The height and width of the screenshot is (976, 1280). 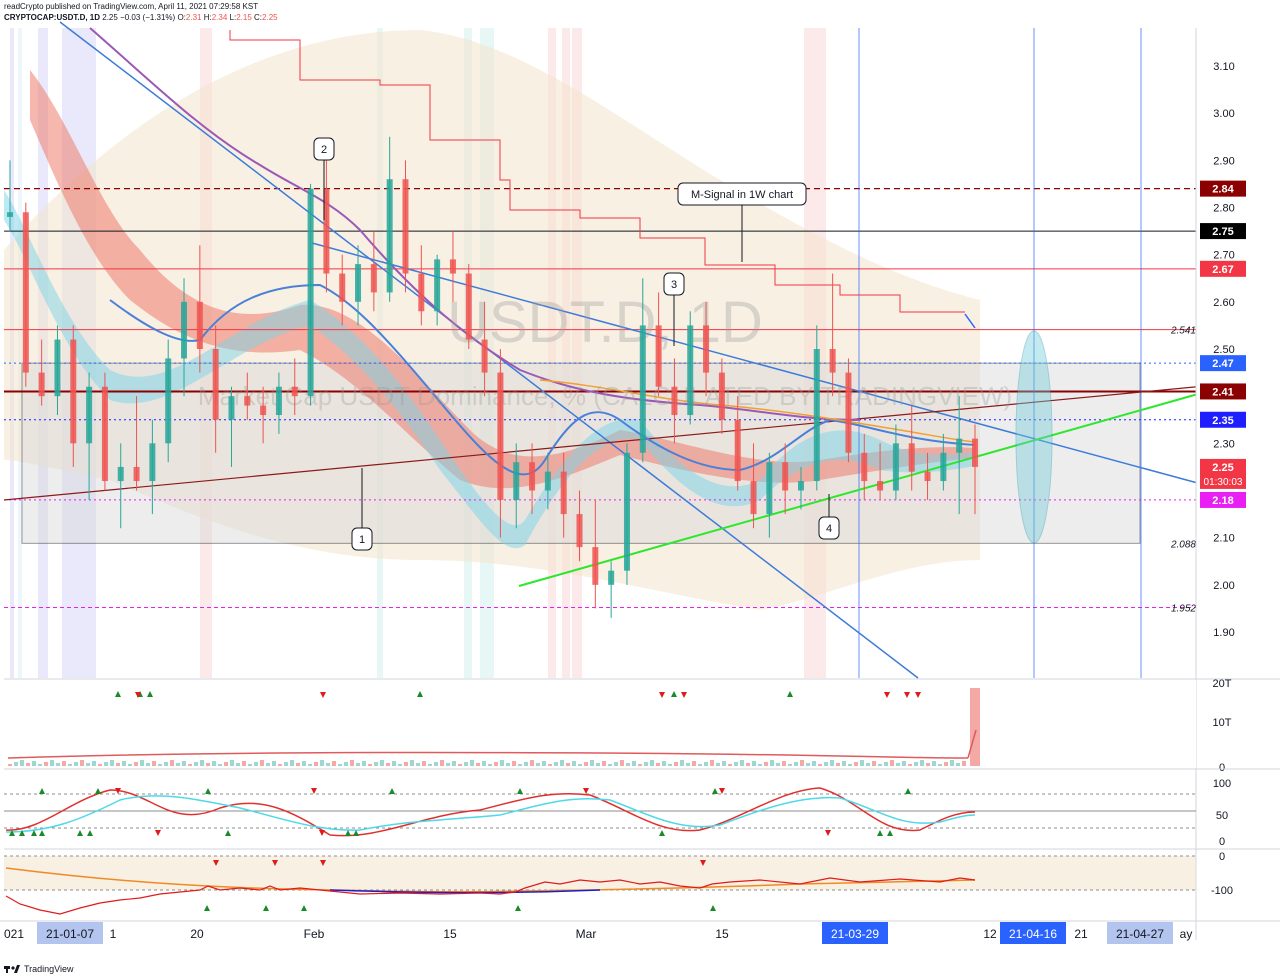 I want to click on callout-3-box, so click(x=674, y=284).